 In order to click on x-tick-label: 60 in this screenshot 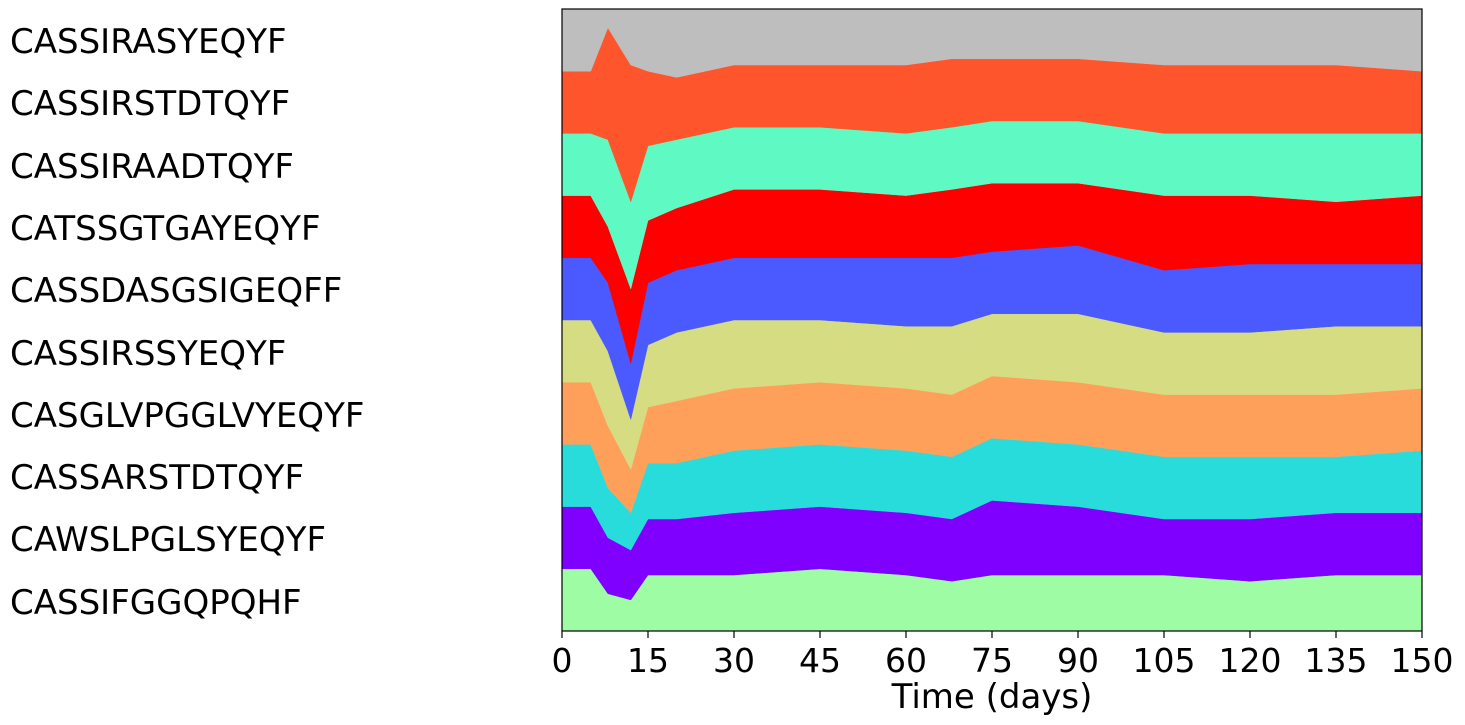, I will do `click(906, 660)`.